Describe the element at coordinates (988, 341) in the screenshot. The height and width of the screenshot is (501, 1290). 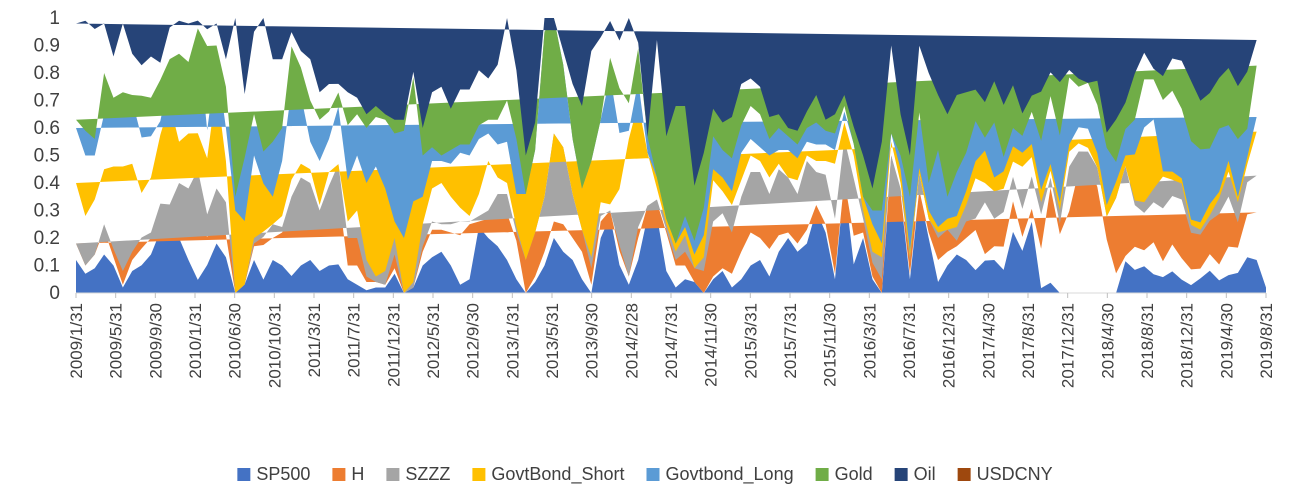
I see `x-tick-label: 2017/4/30` at that location.